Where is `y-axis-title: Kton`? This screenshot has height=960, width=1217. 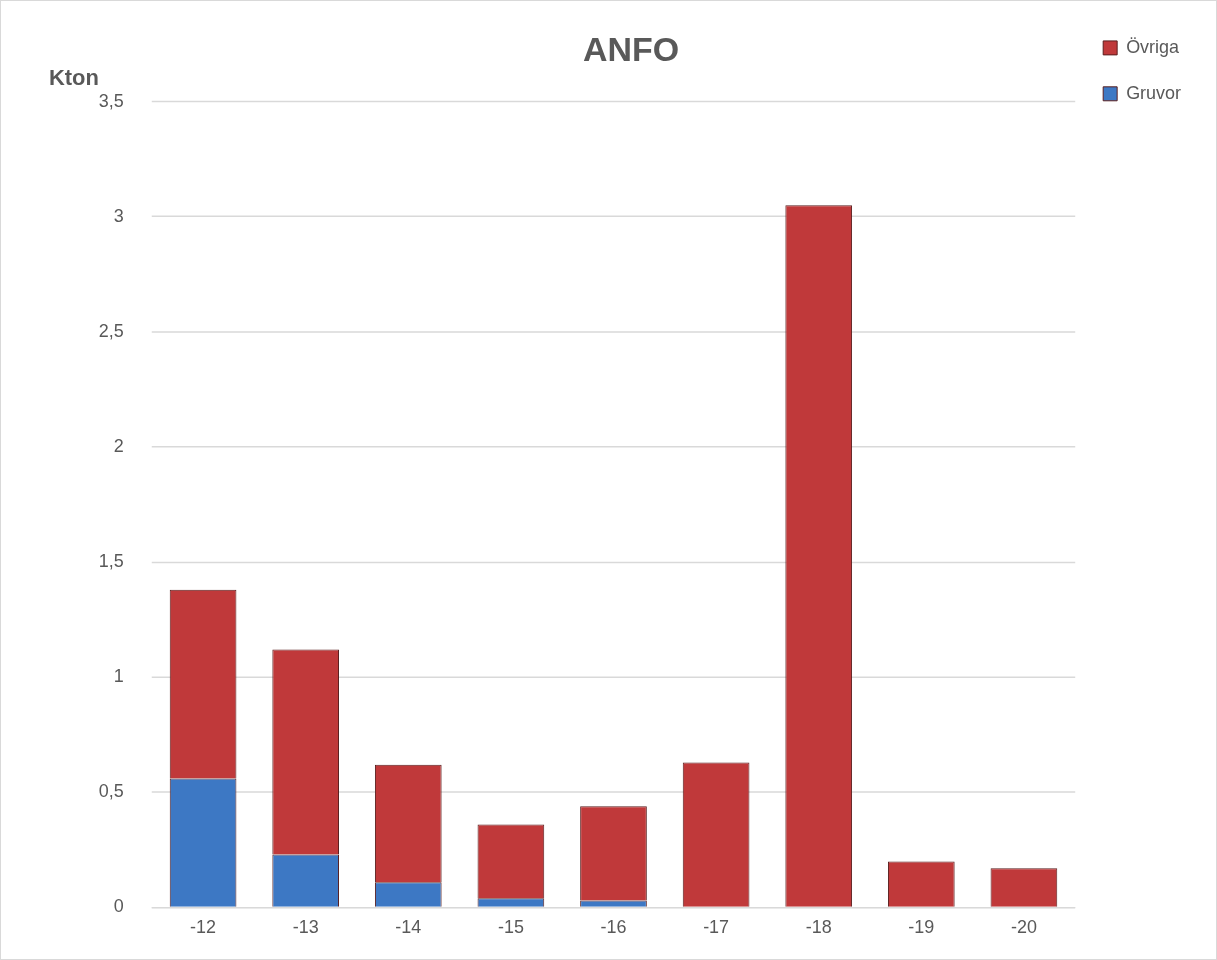 y-axis-title: Kton is located at coordinates (73, 77).